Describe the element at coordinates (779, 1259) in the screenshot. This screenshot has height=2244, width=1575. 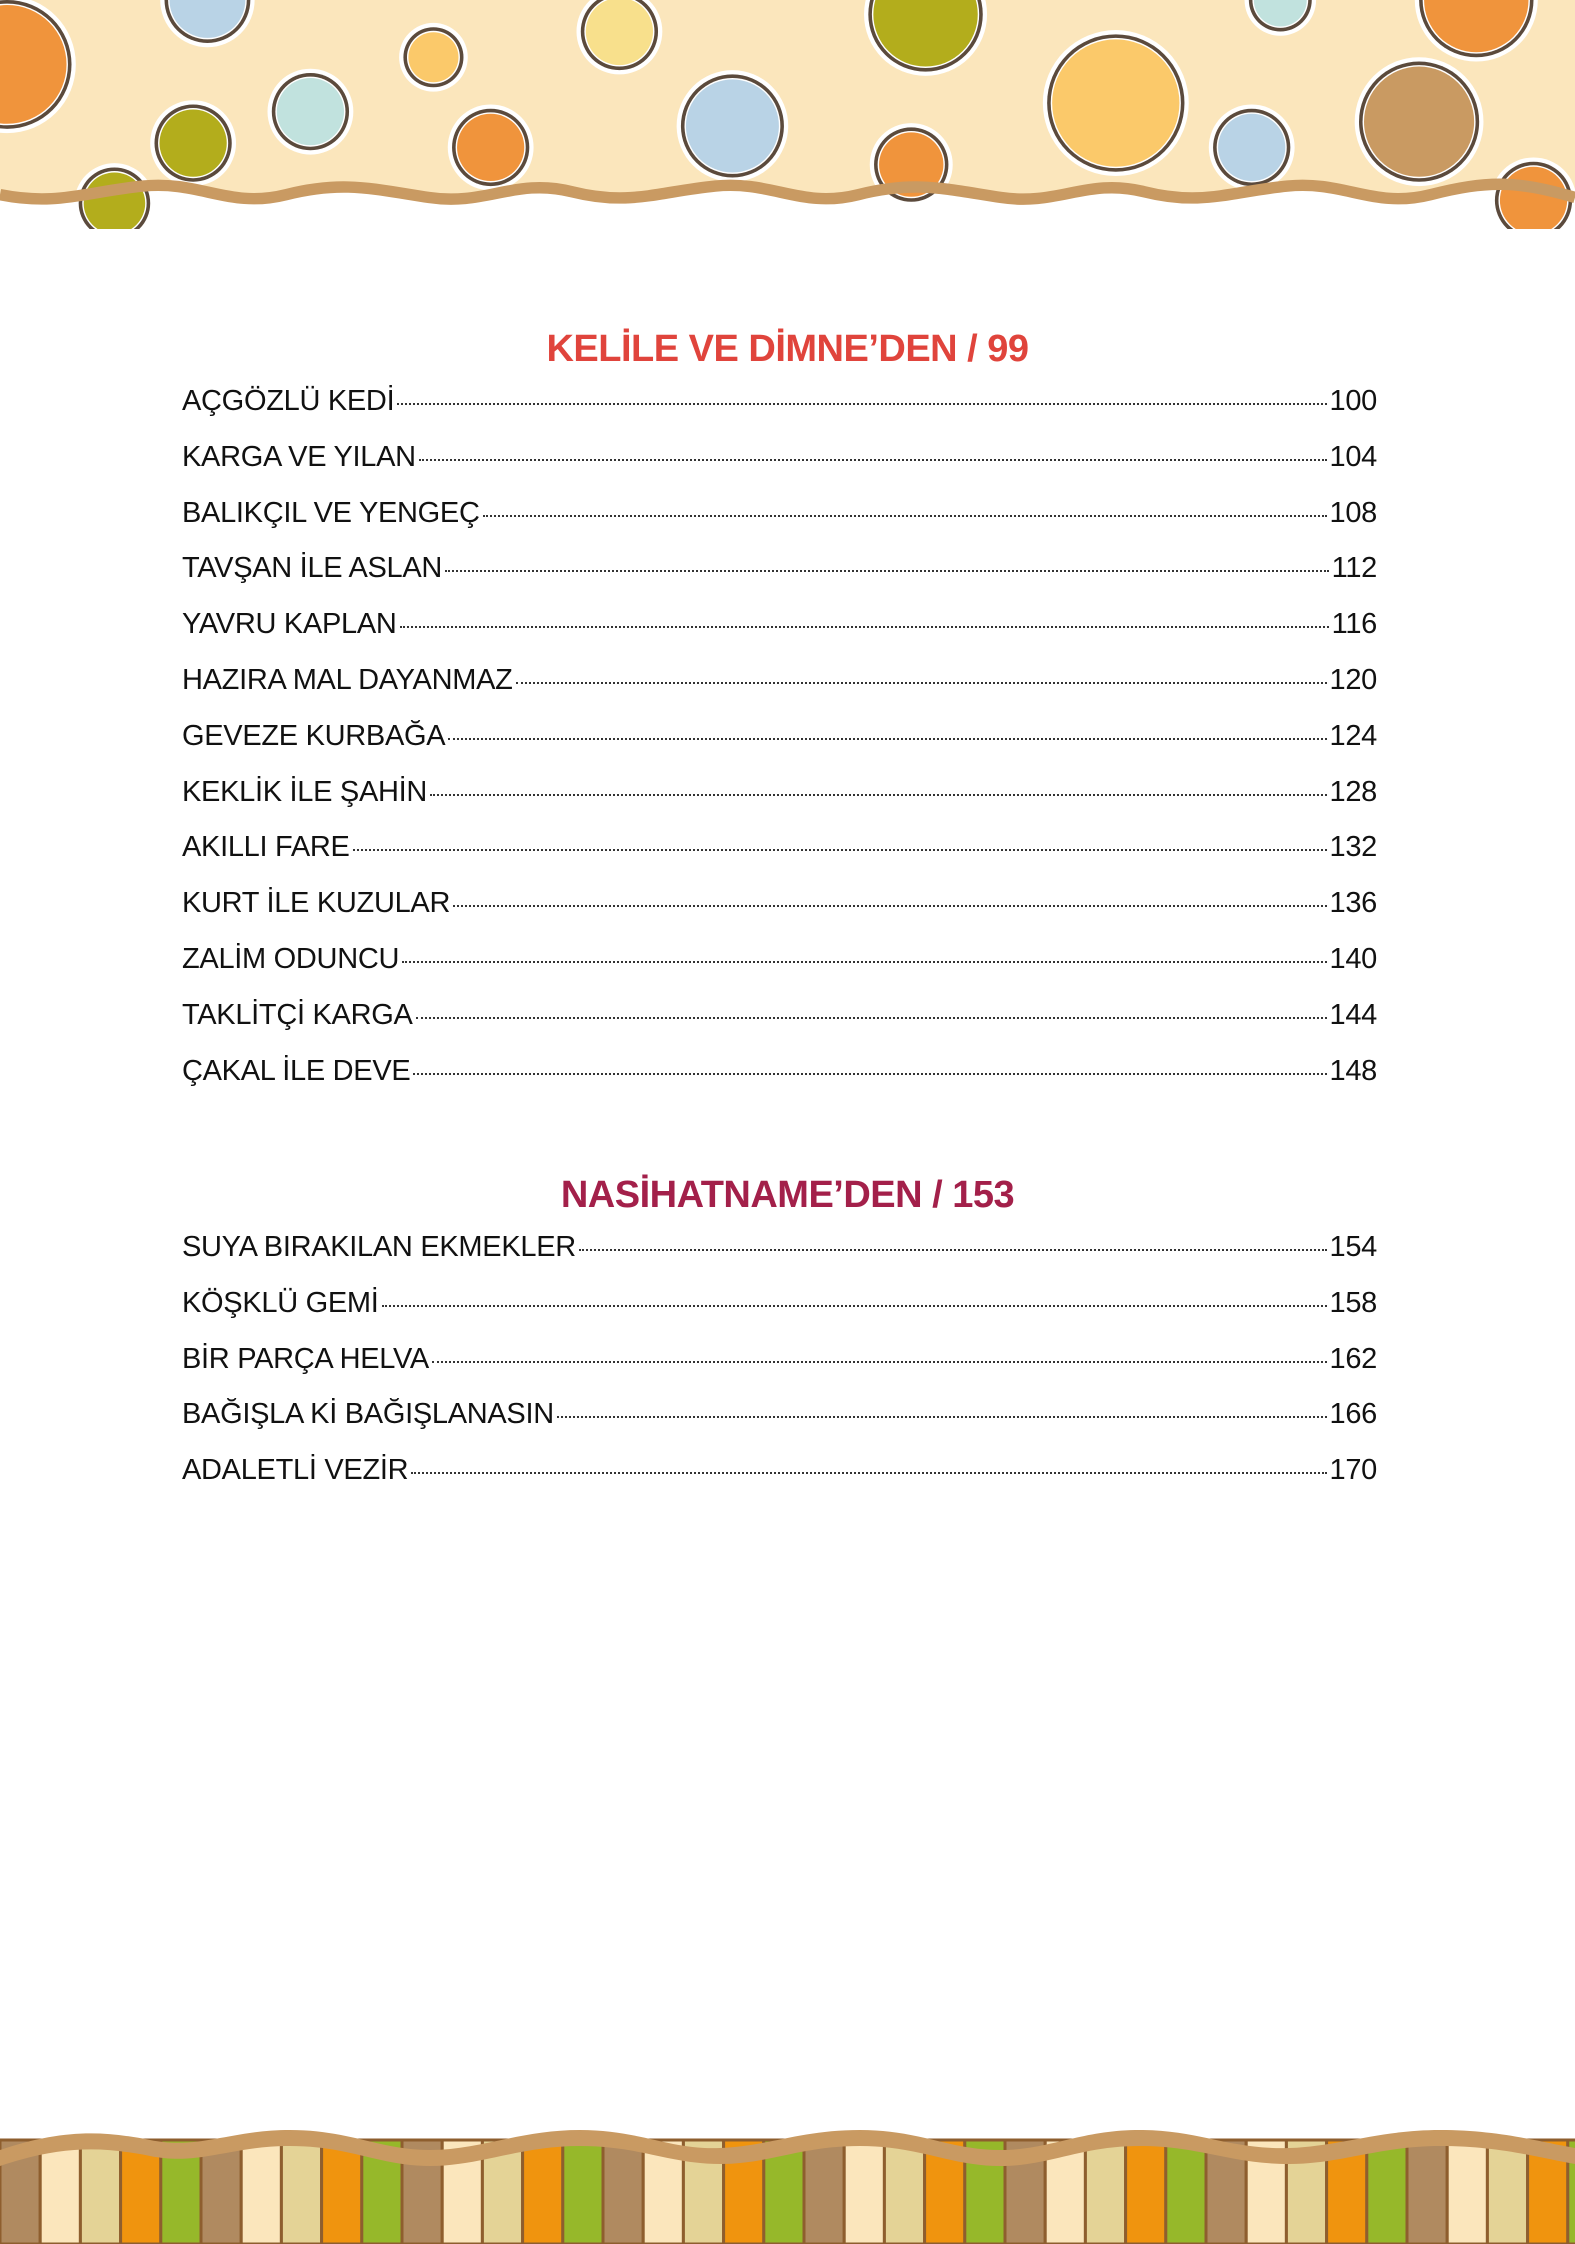
I see `toc-entry: SUYA BIRAKILAN EKMEKLER 154` at that location.